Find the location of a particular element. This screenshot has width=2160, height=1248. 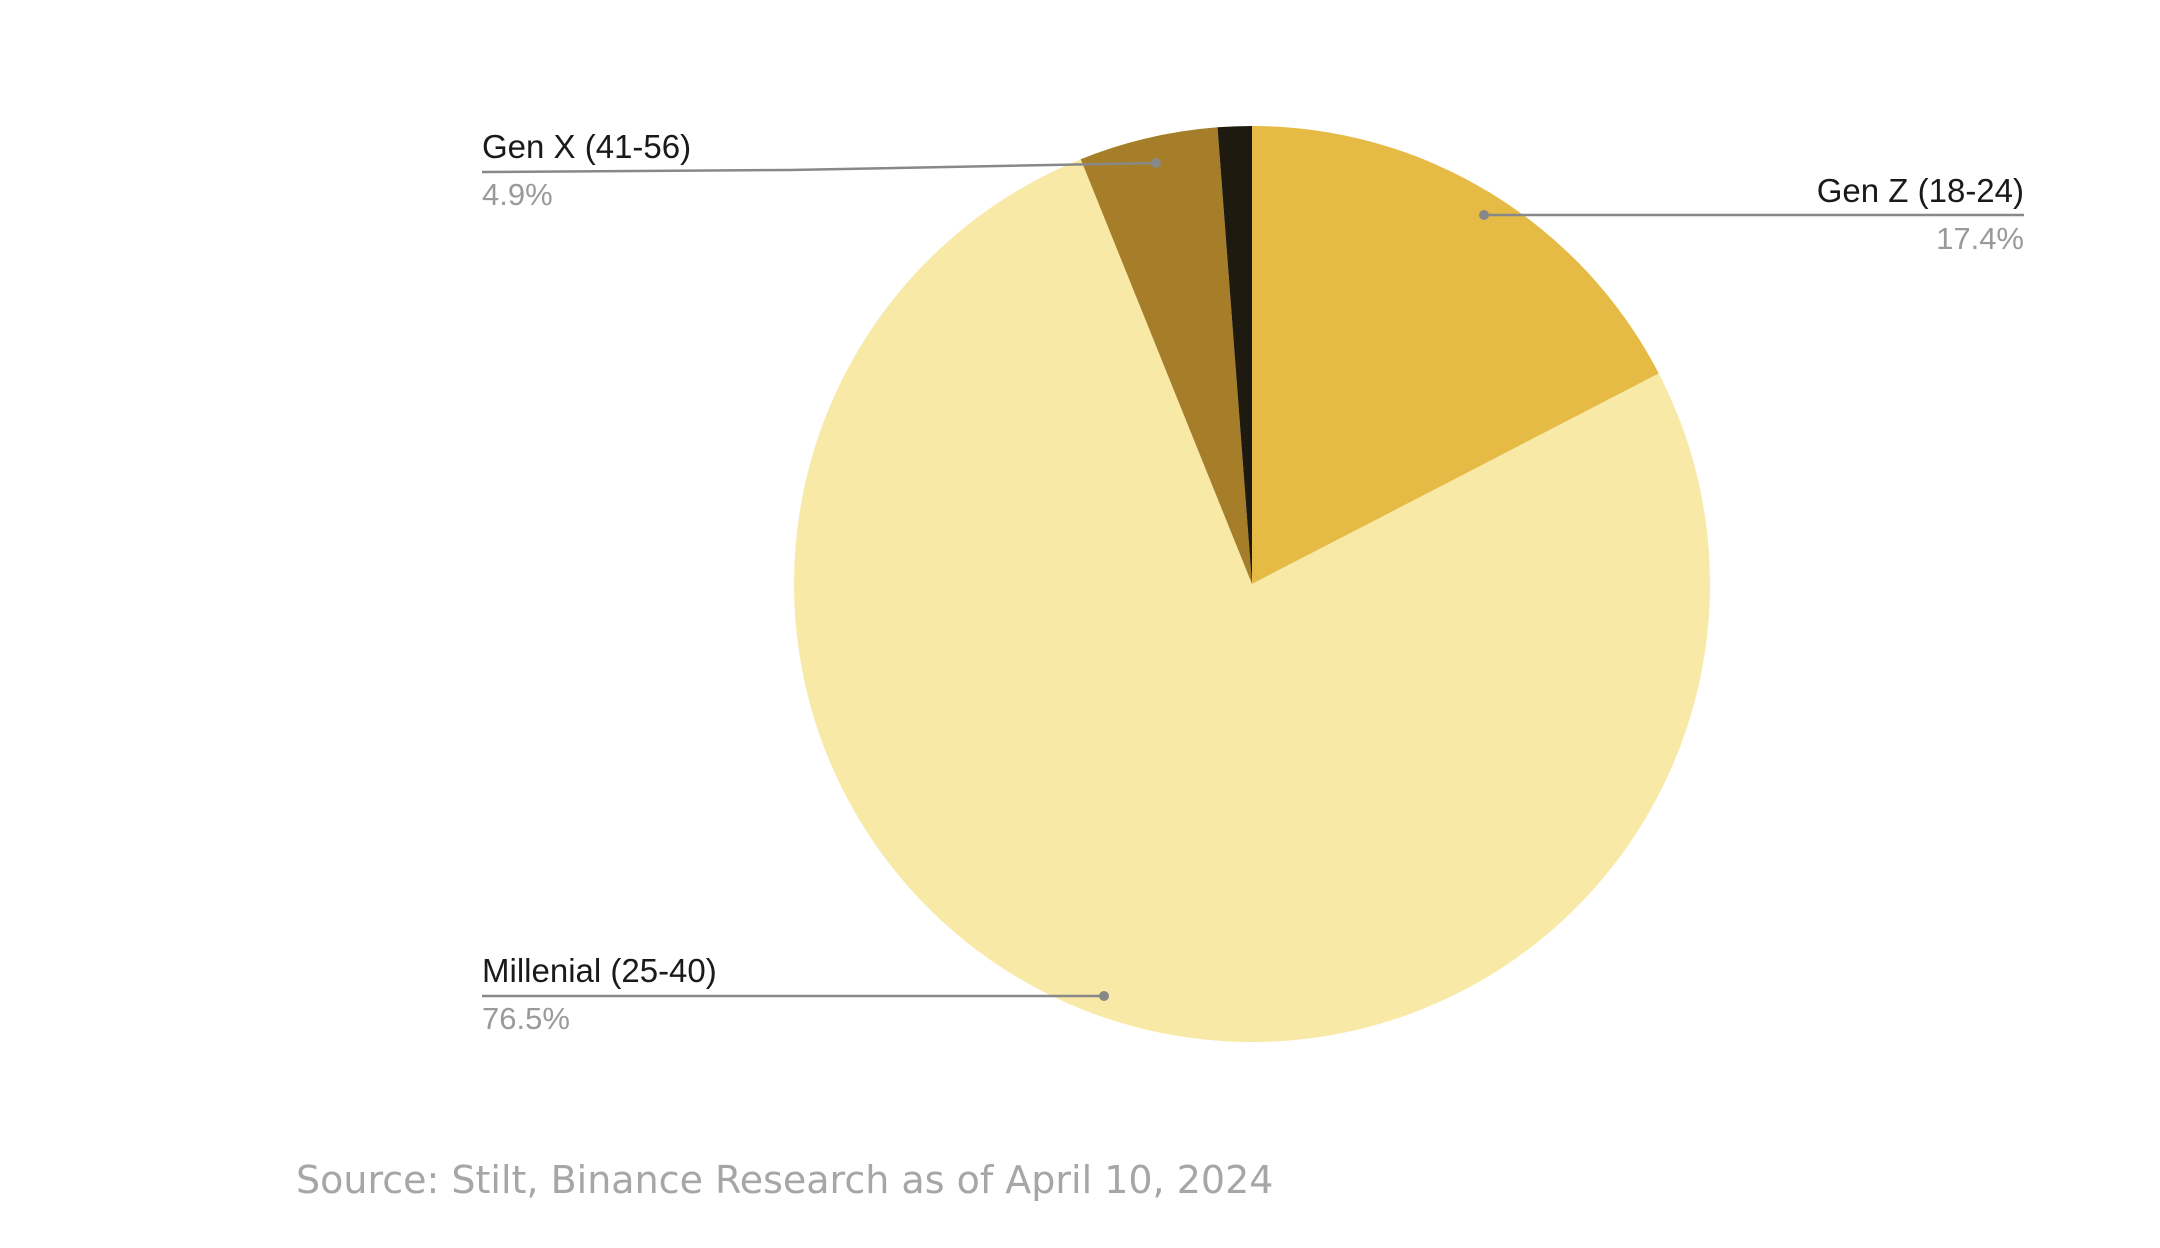

leader-dot-gen-z is located at coordinates (1484, 215).